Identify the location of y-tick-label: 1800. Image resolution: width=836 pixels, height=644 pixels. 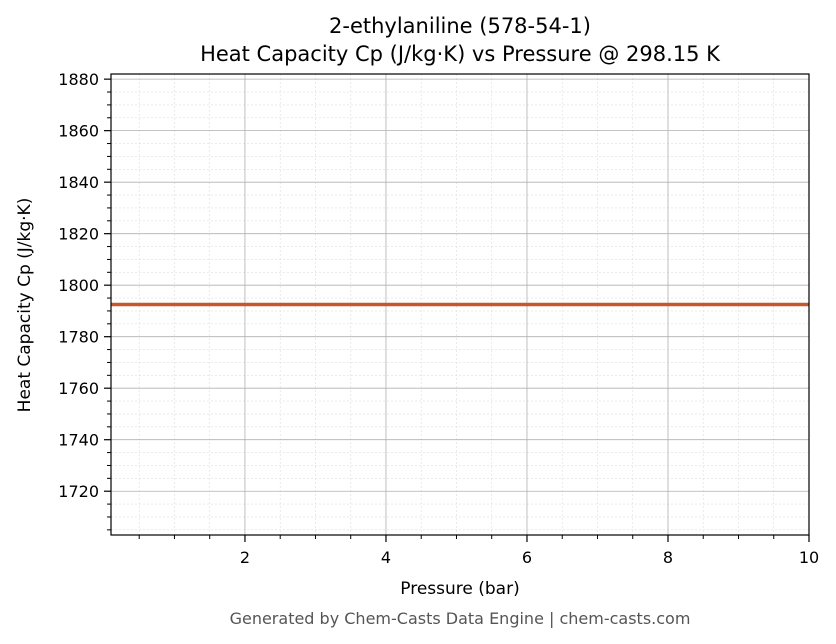
(78, 285).